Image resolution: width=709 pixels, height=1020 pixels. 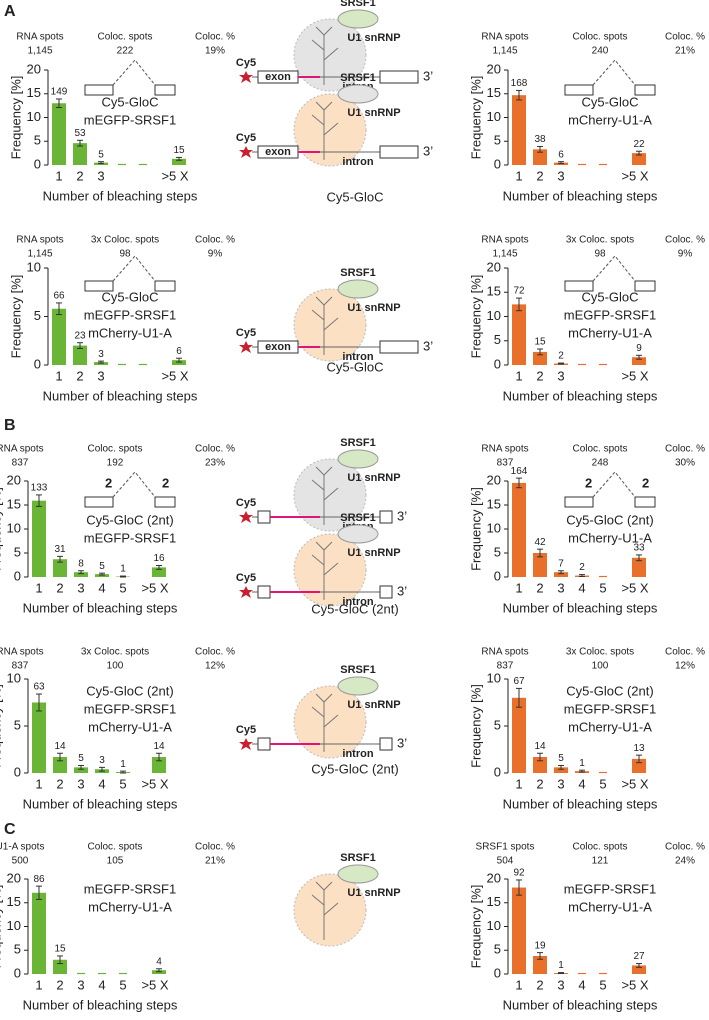 What do you see at coordinates (125, 51) in the screenshot?
I see `stat-value: 222` at bounding box center [125, 51].